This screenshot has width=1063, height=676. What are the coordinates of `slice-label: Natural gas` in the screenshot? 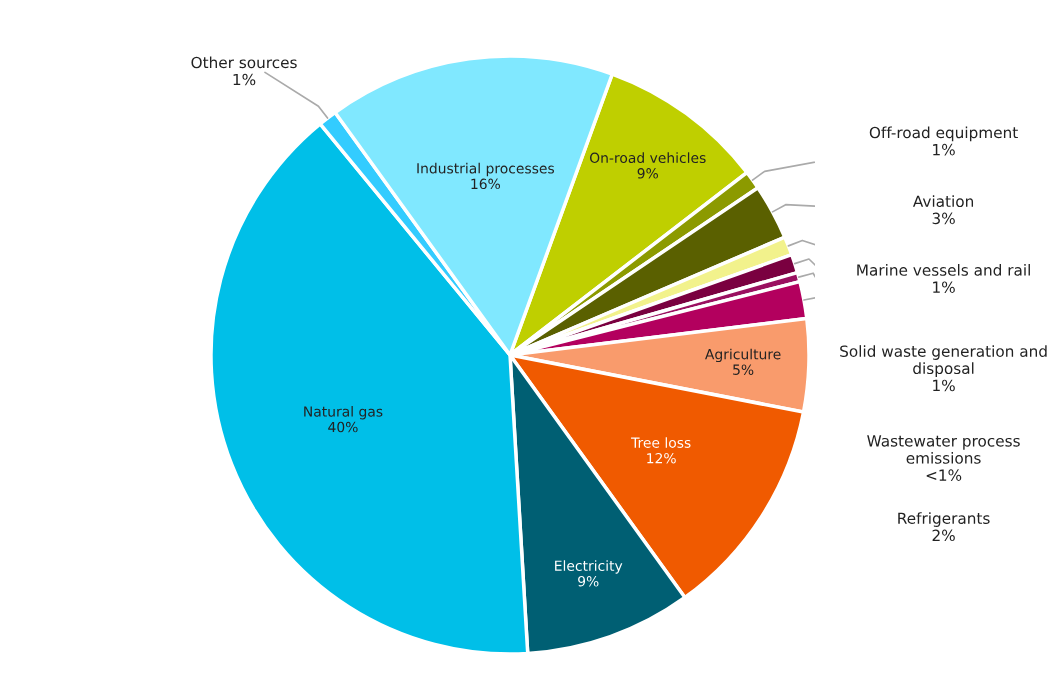 It's located at (343, 412).